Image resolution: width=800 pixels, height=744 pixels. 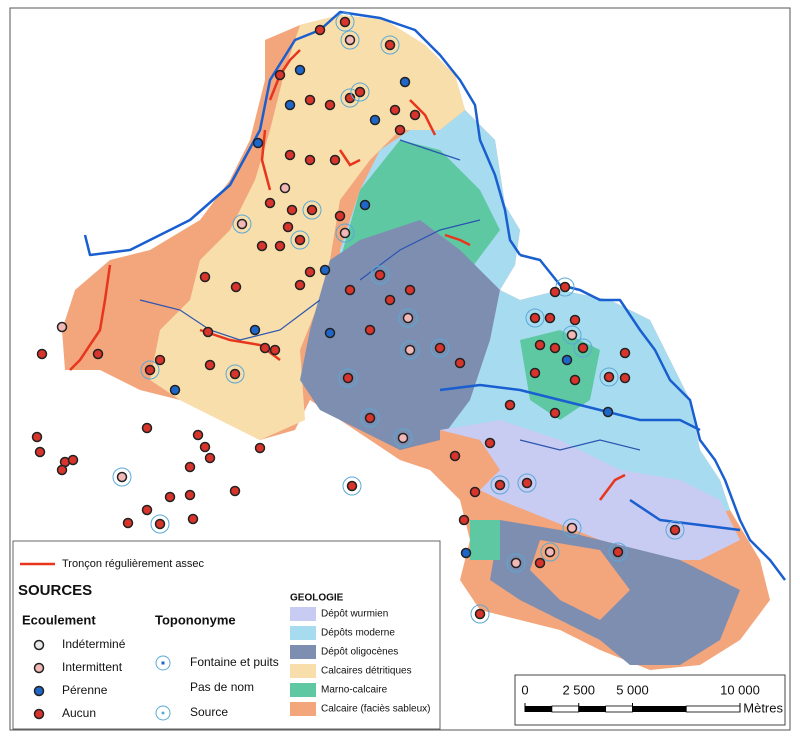 I want to click on scale-tick-label: 0, so click(x=524, y=689).